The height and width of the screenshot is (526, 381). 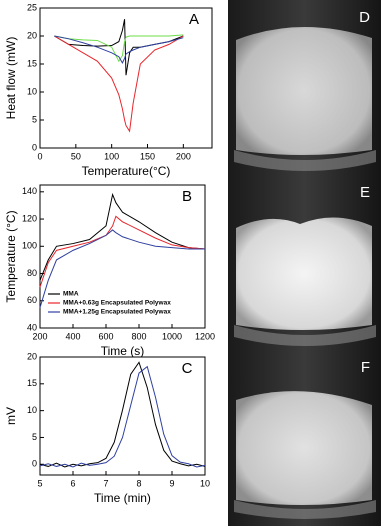 I want to click on x-tick-label: 9, so click(x=171, y=483).